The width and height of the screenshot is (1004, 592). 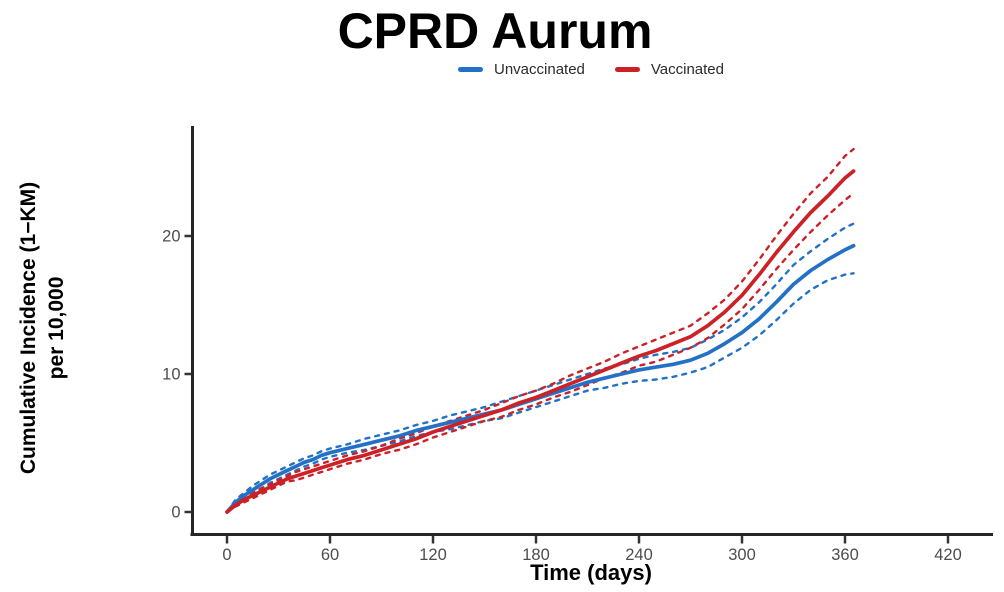 I want to click on y-axis-label-line1: Cumulative Incidence (1−KM), so click(x=28, y=328).